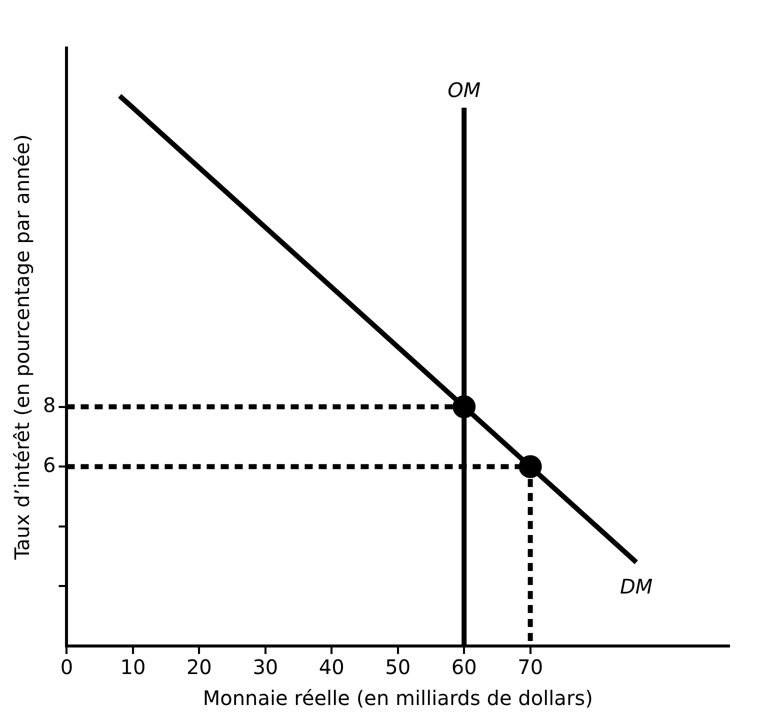  What do you see at coordinates (49, 405) in the screenshot?
I see `y-tick-label: 8` at bounding box center [49, 405].